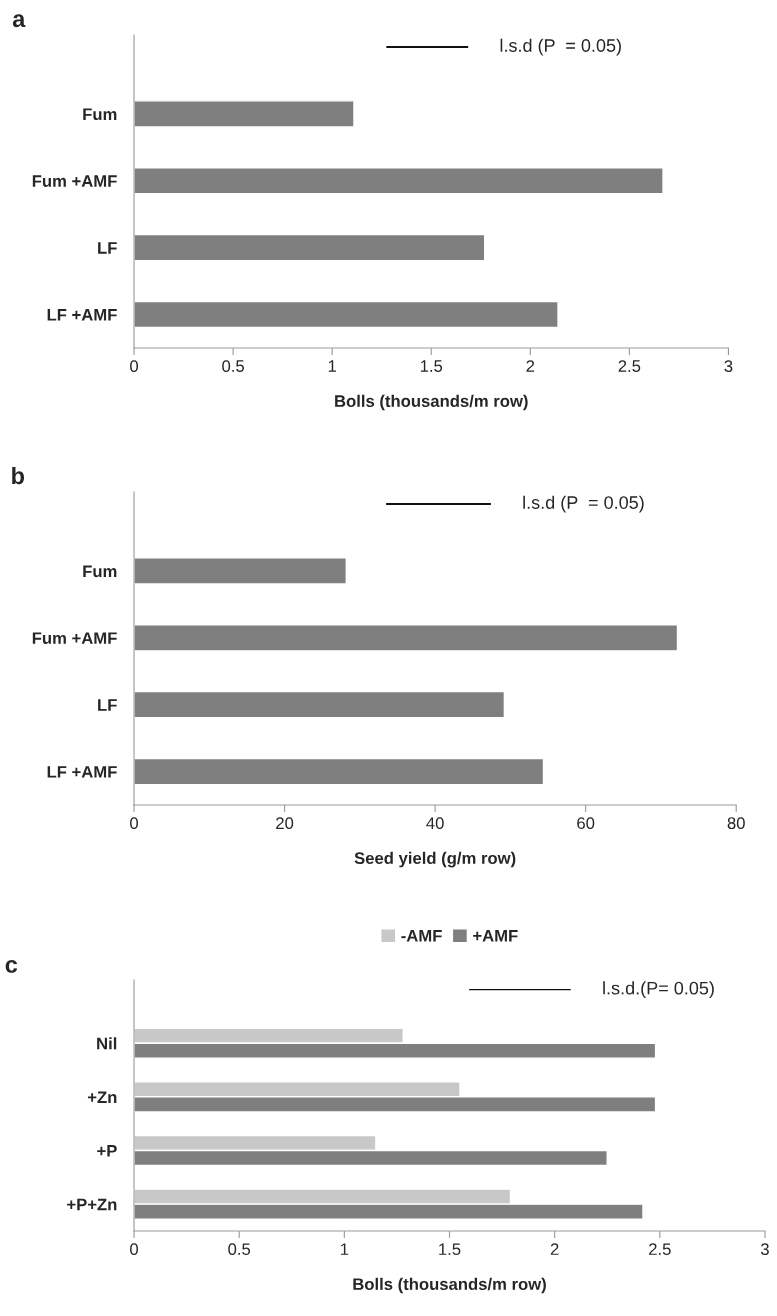  Describe the element at coordinates (18, 475) in the screenshot. I see `chart-title: b` at that location.